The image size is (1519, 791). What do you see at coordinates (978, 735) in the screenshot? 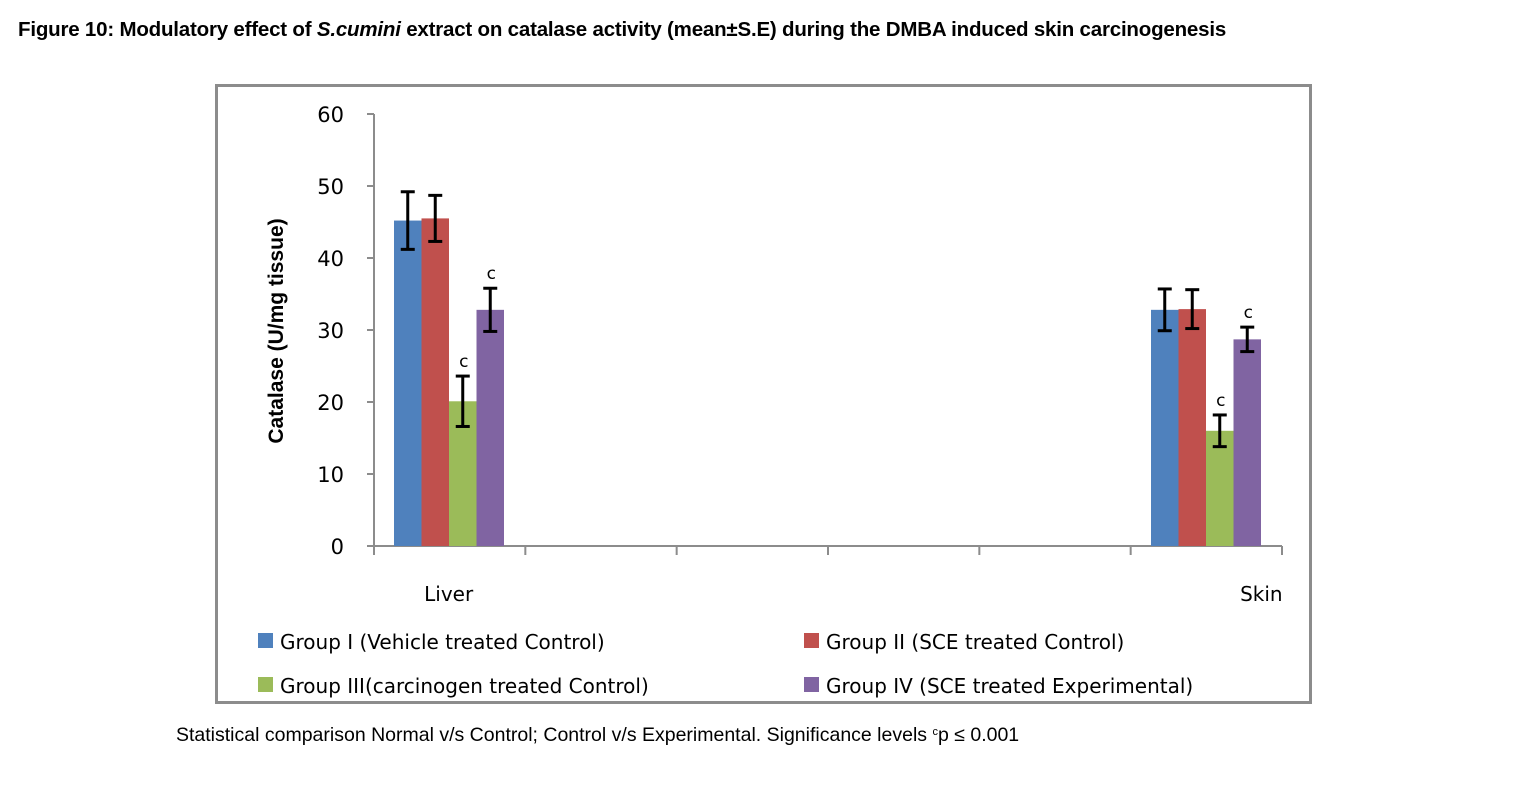
I see `footnote-pvalue: p ≤ 0.001` at bounding box center [978, 735].